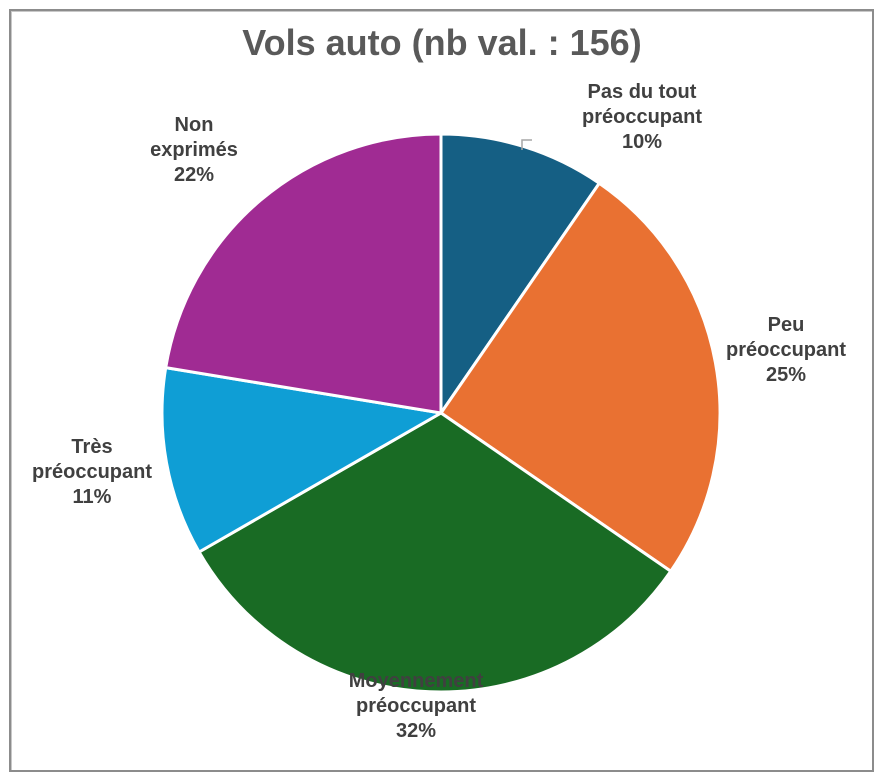 The image size is (884, 778). What do you see at coordinates (642, 142) in the screenshot?
I see `label-percent: 10%` at bounding box center [642, 142].